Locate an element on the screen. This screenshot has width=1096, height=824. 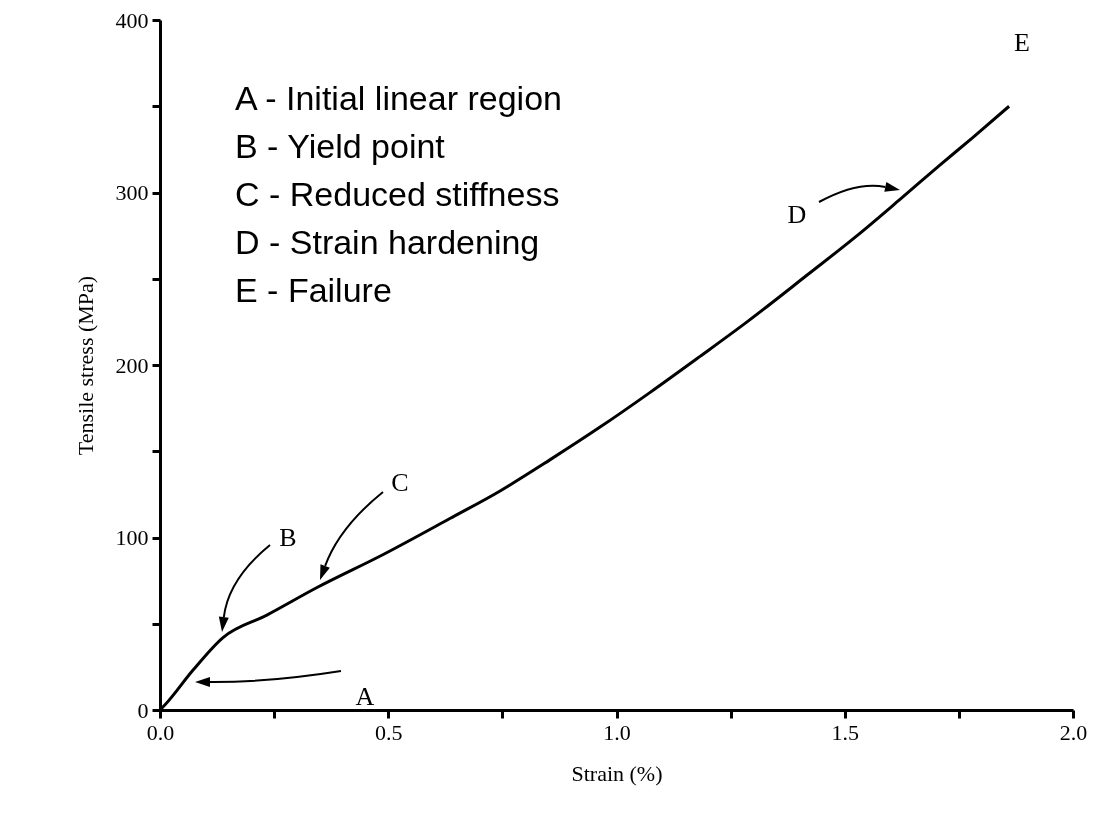
y-tick-label: 100 is located at coordinates (132, 537).